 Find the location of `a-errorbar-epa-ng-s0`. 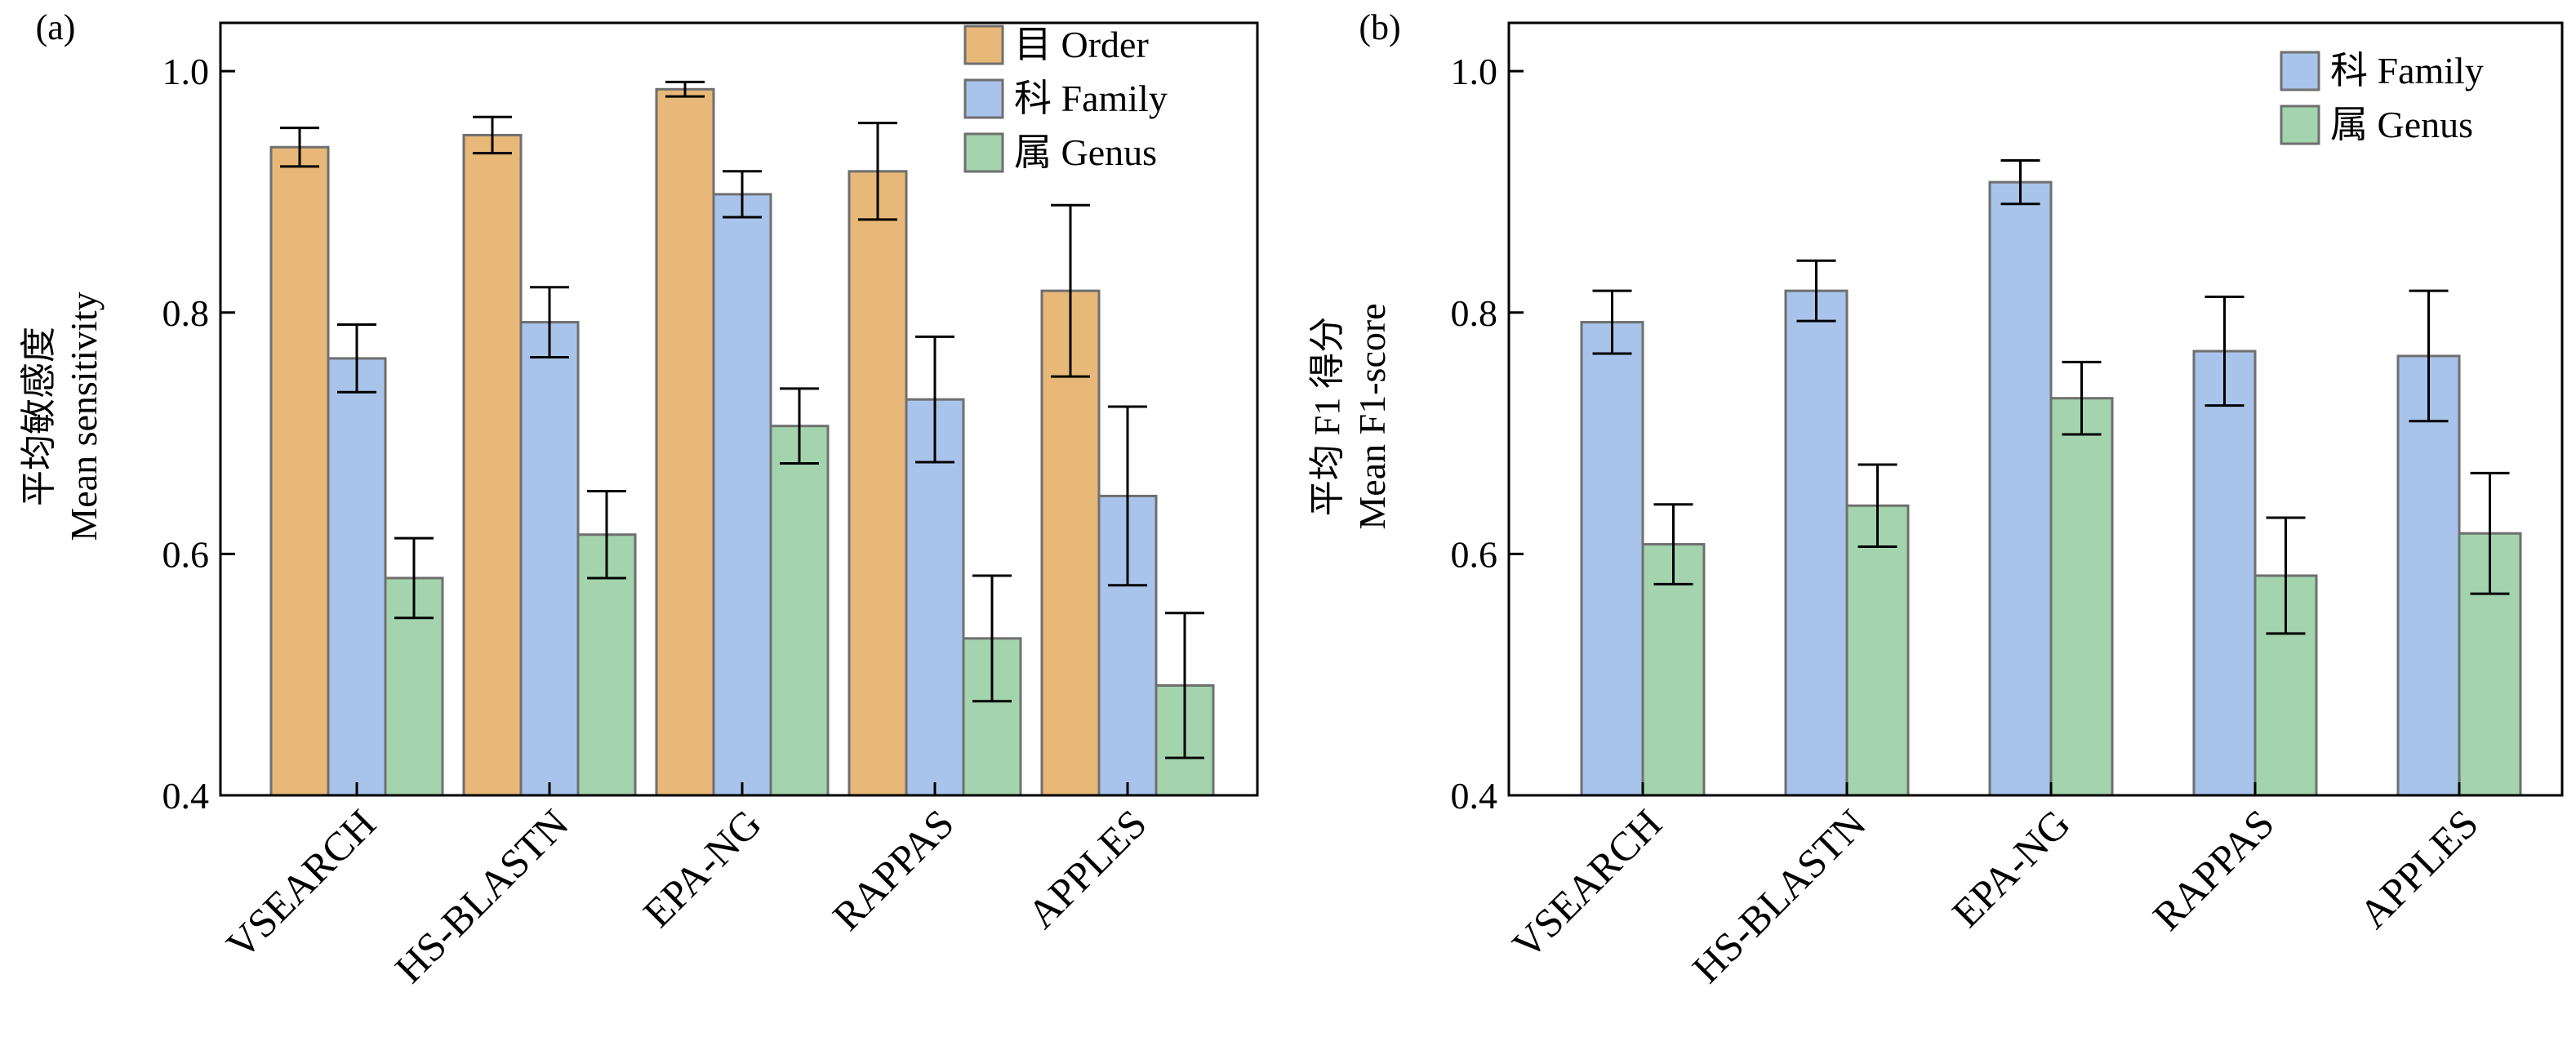

a-errorbar-epa-ng-s0 is located at coordinates (685, 89).